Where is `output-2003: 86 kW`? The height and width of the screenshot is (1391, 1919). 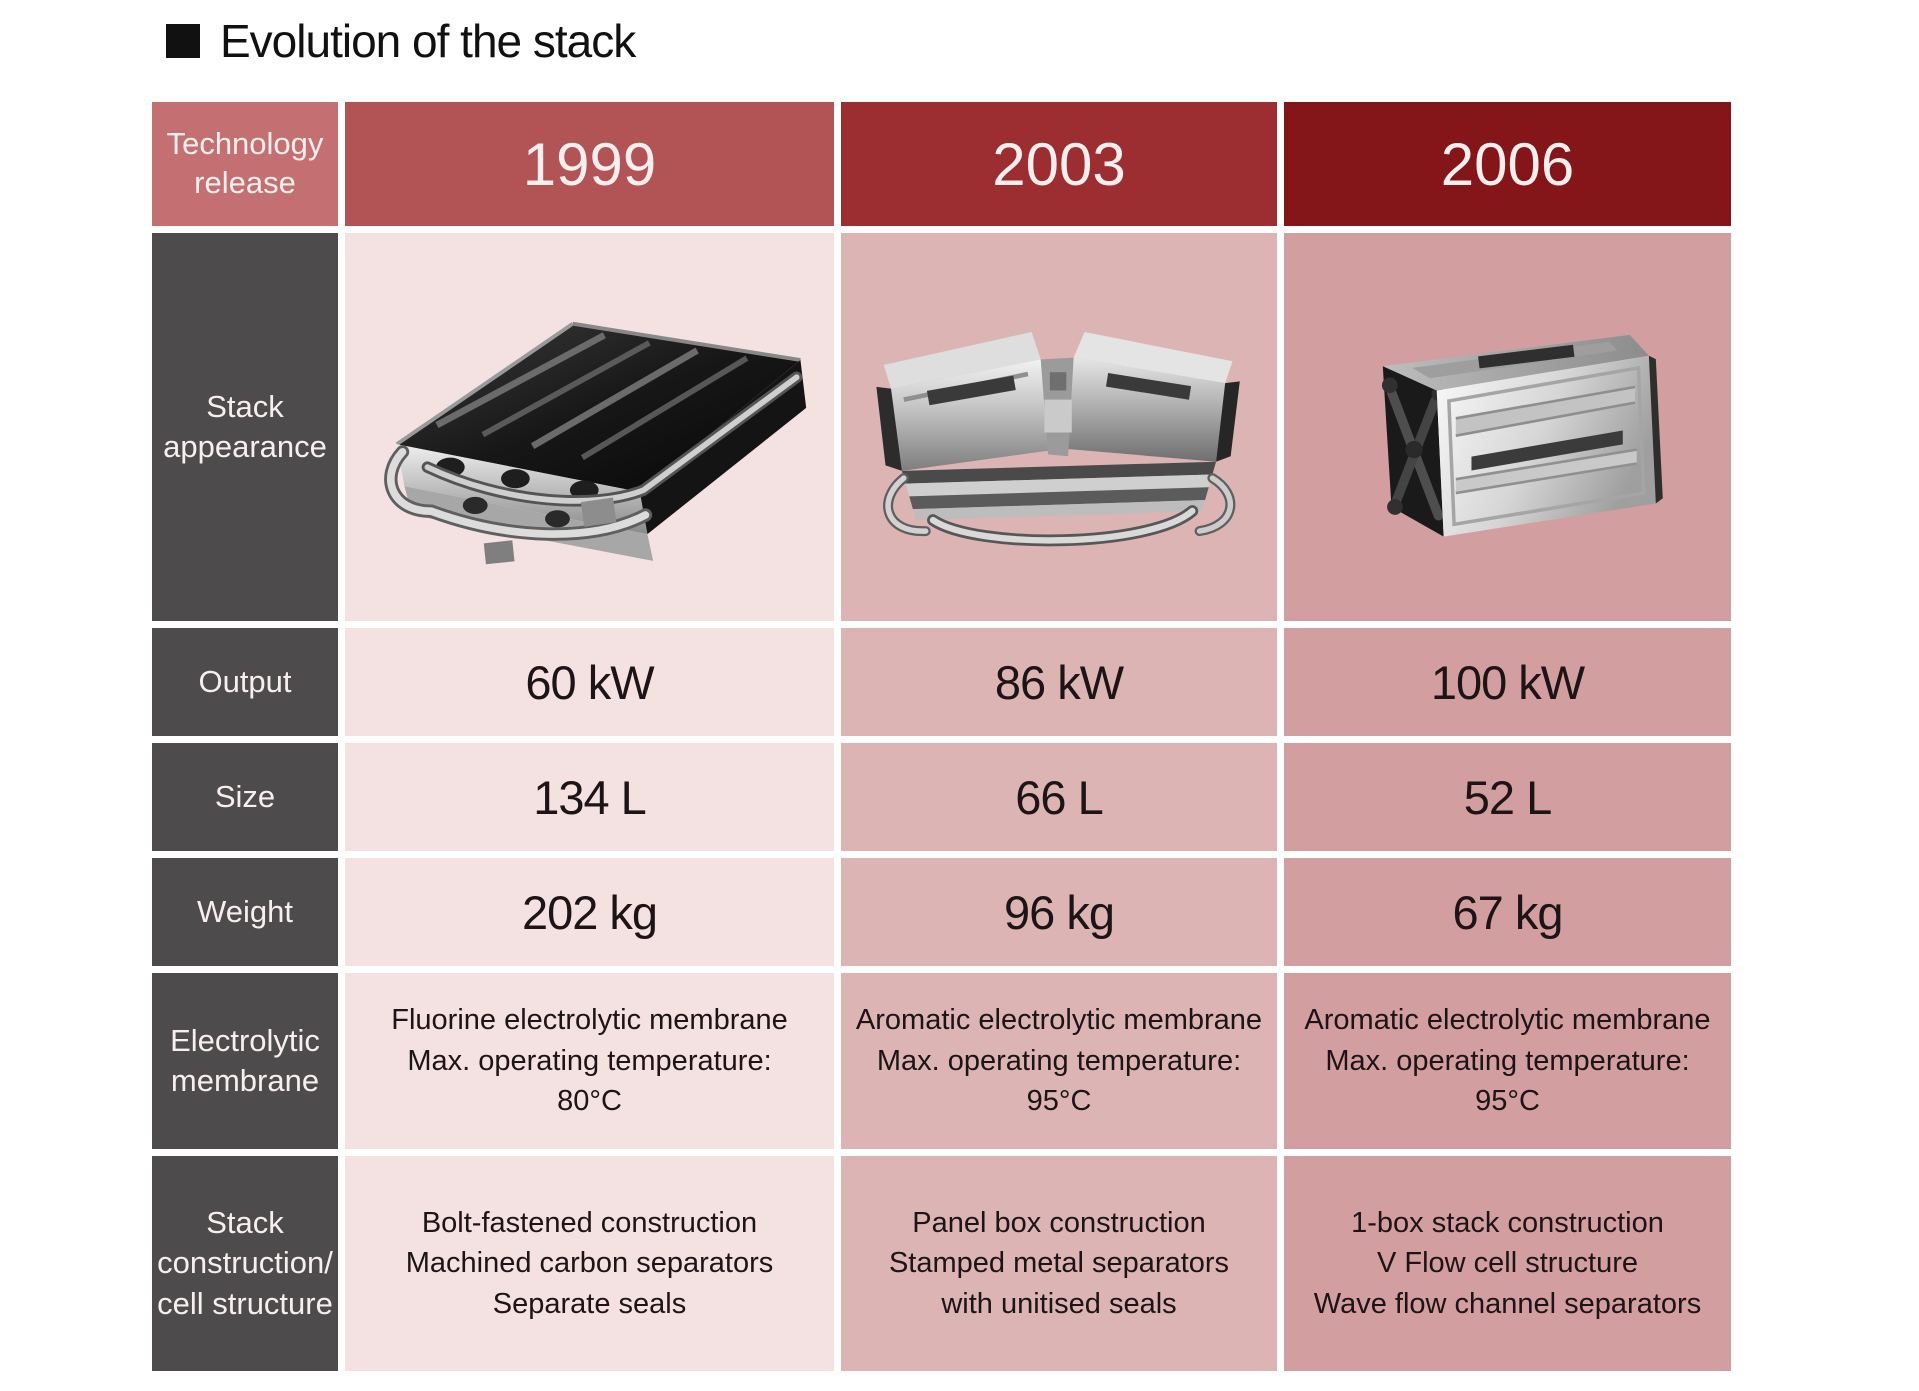 output-2003: 86 kW is located at coordinates (1059, 682).